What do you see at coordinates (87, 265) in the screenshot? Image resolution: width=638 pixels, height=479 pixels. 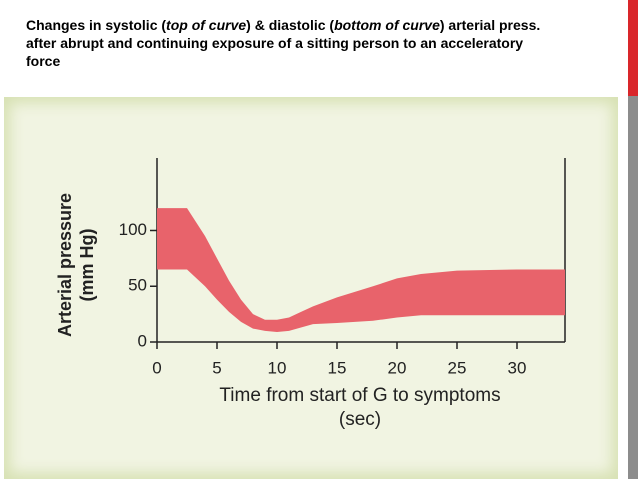 I see `y-axis-label: (mm Hg)` at bounding box center [87, 265].